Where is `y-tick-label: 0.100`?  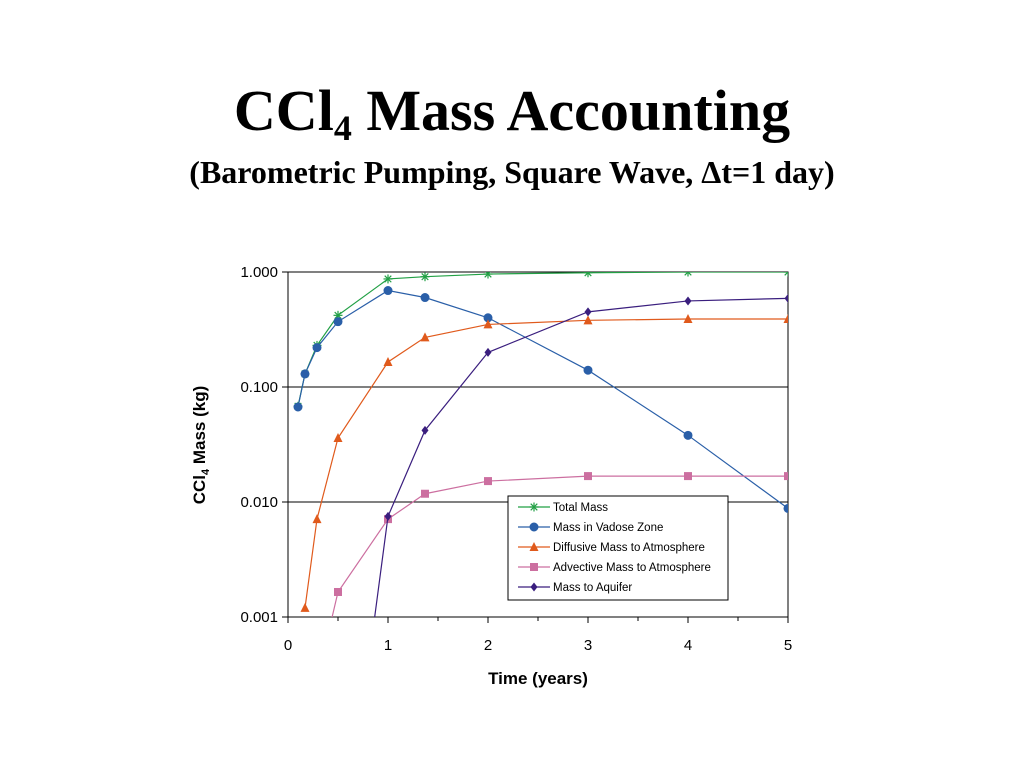
y-tick-label: 0.100 is located at coordinates (259, 387).